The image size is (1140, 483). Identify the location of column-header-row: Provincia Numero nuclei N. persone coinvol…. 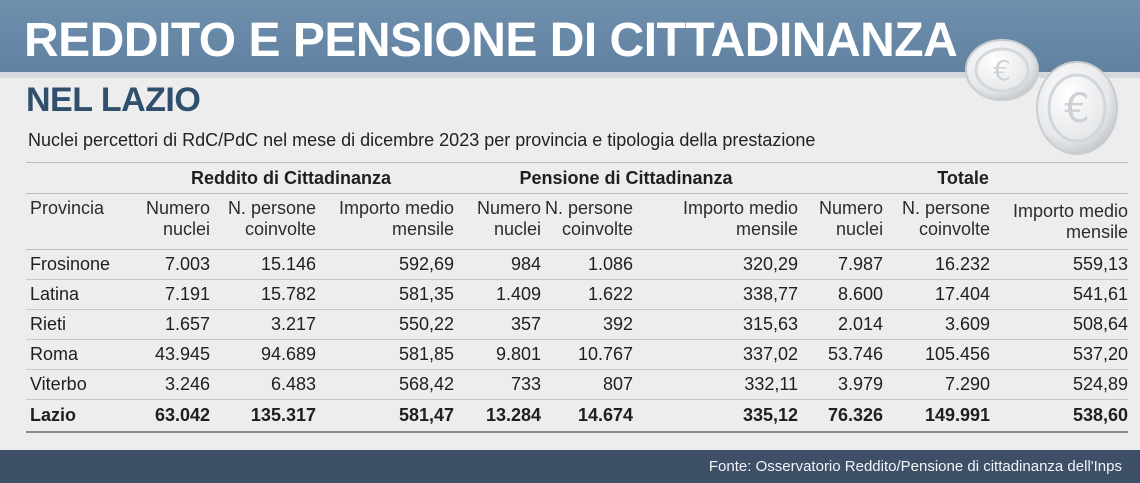
(577, 221).